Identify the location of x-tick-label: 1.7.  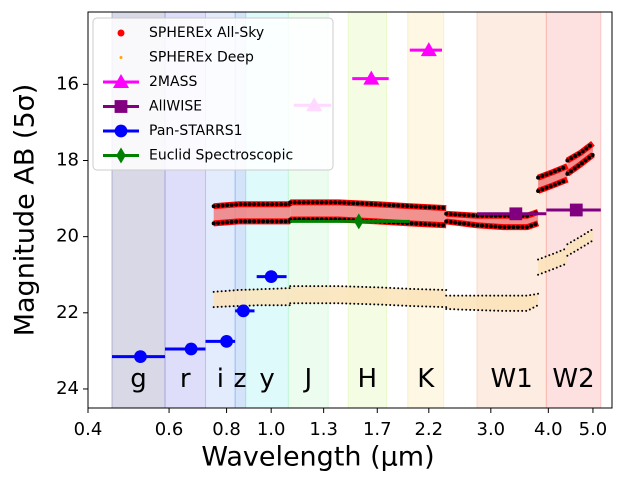
(377, 429).